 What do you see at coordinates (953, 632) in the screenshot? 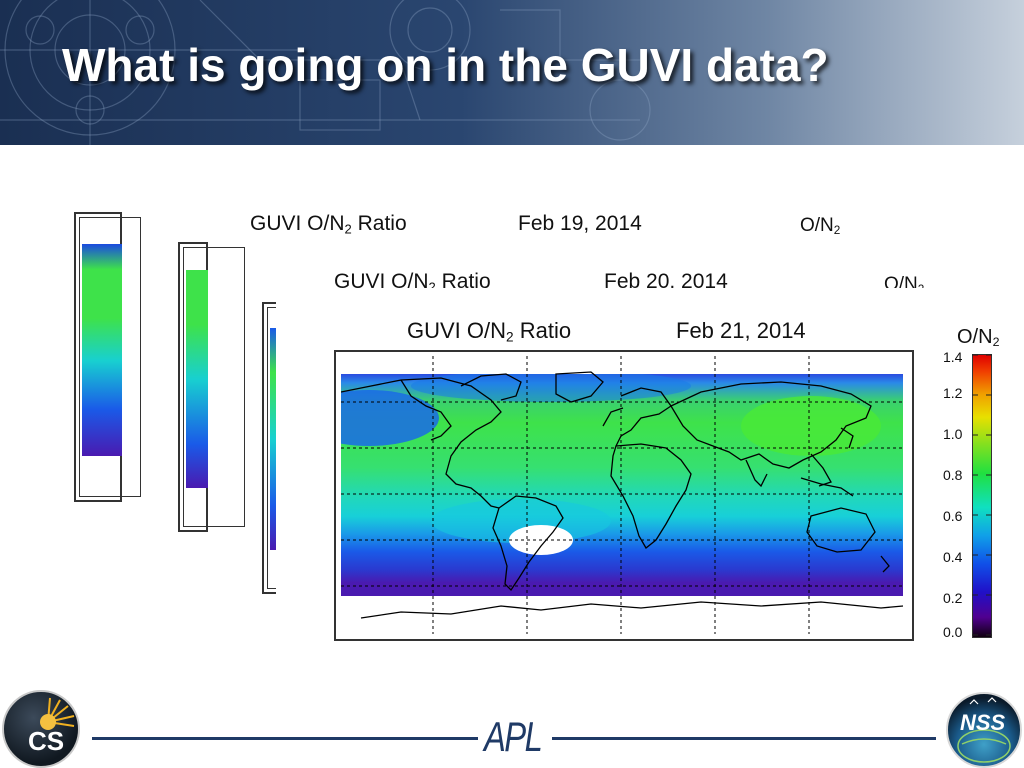
I see `colorbar-tick-label: 0.0` at bounding box center [953, 632].